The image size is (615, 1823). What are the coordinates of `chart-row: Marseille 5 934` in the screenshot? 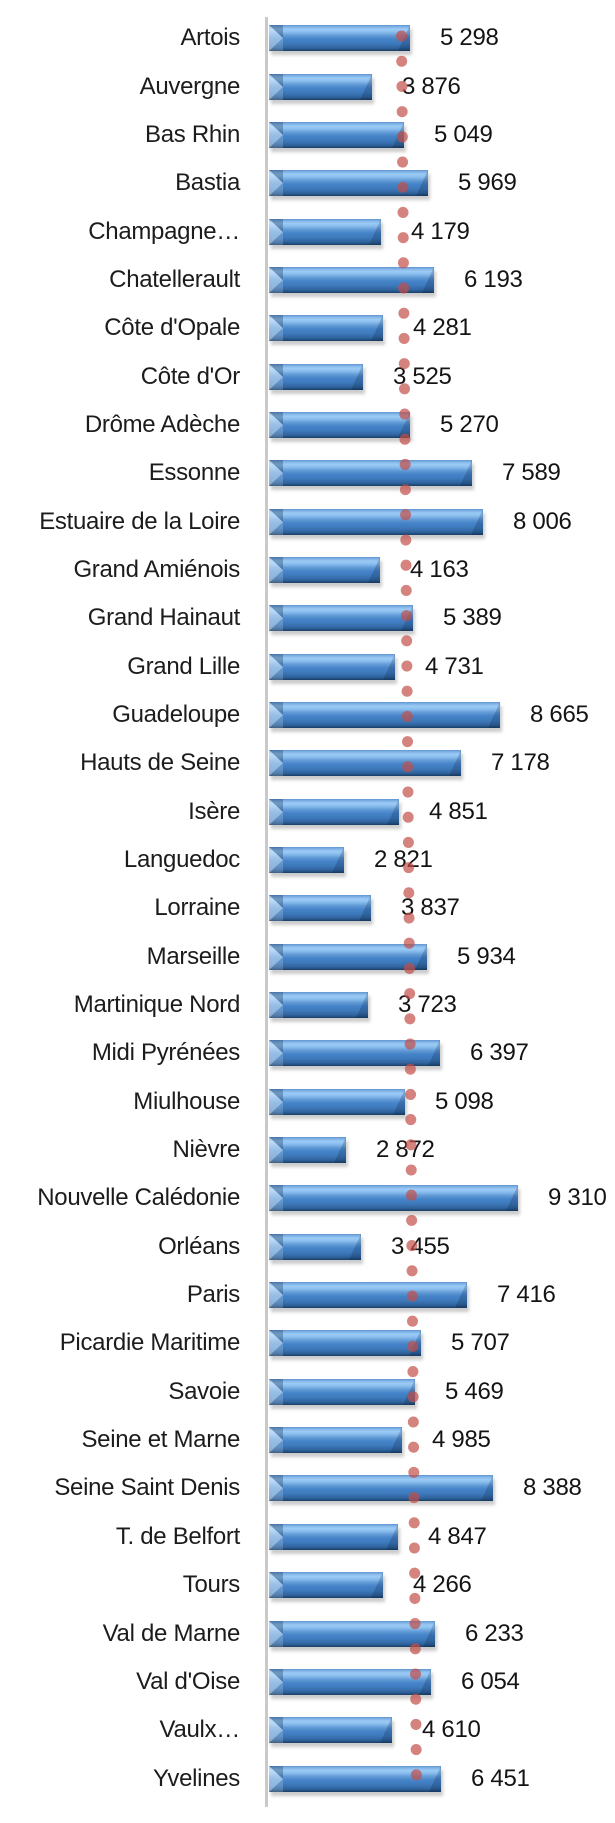 It's located at (307, 957).